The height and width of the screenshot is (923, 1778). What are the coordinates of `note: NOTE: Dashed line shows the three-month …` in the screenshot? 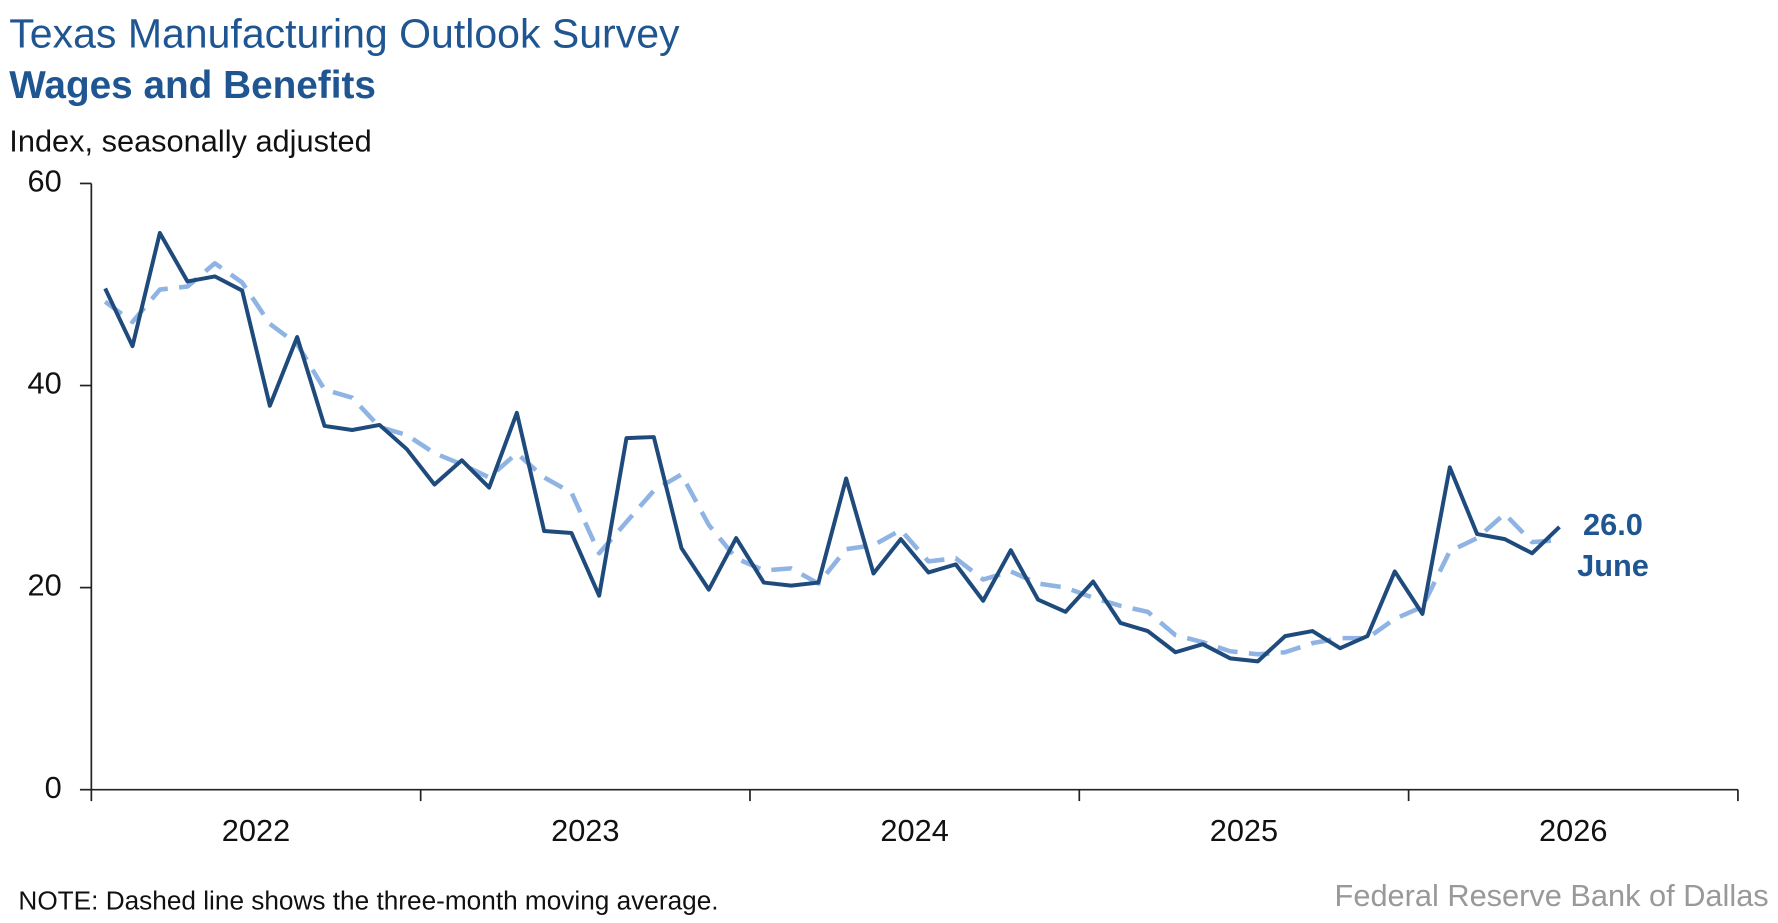 It's located at (368, 900).